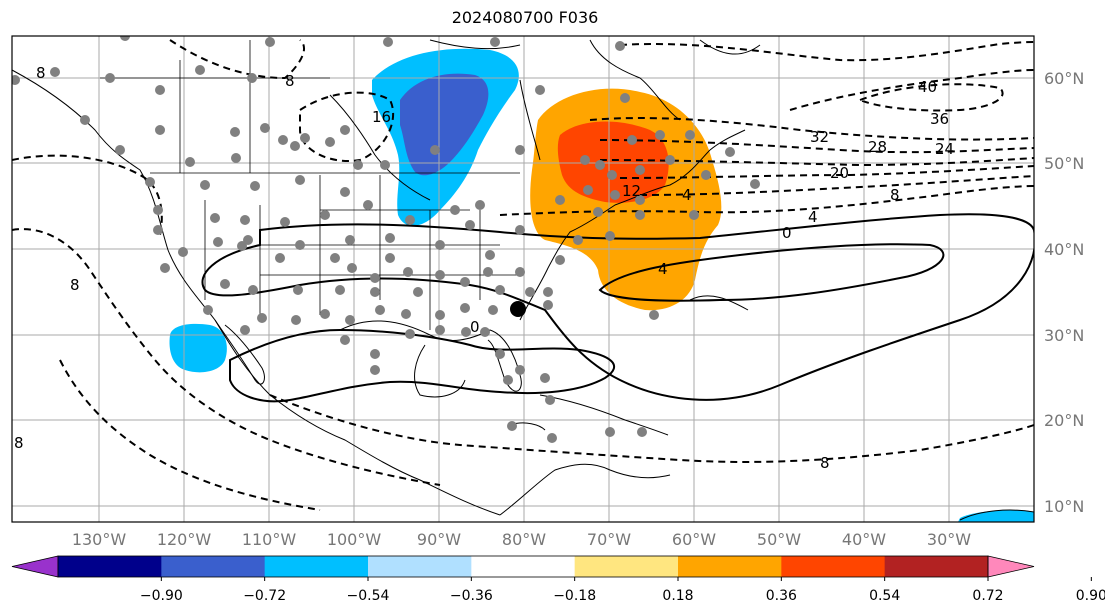 This screenshot has width=1105, height=615. What do you see at coordinates (864, 539) in the screenshot?
I see `lon-label: 40°W` at bounding box center [864, 539].